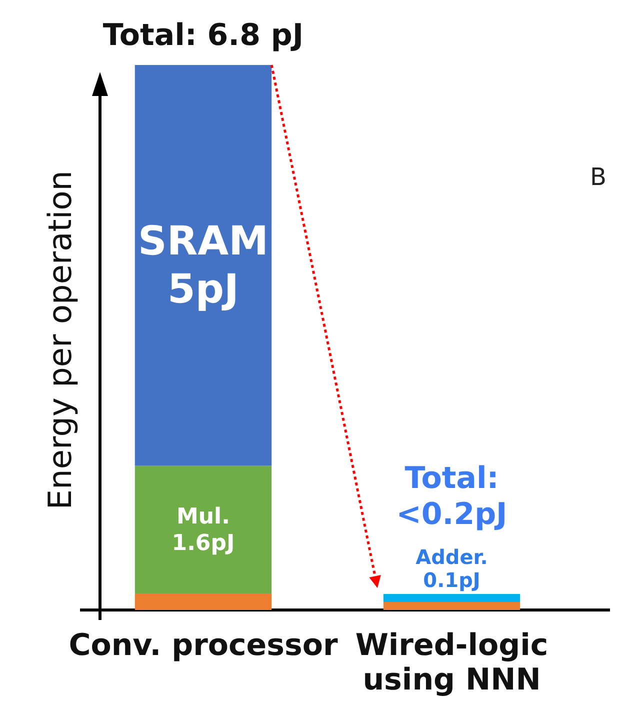 The height and width of the screenshot is (720, 623). Describe the element at coordinates (452, 568) in the screenshot. I see `data-label: Adder. 0.1pJ` at that location.